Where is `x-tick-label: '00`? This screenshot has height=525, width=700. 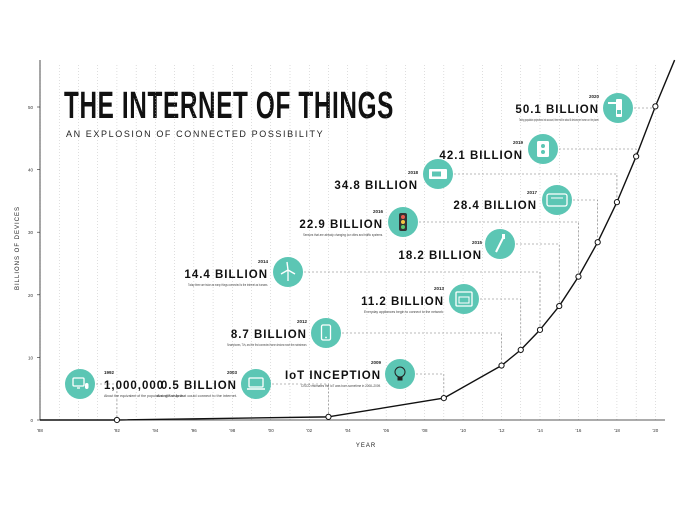
x-tick-label: '00 is located at coordinates (271, 430).